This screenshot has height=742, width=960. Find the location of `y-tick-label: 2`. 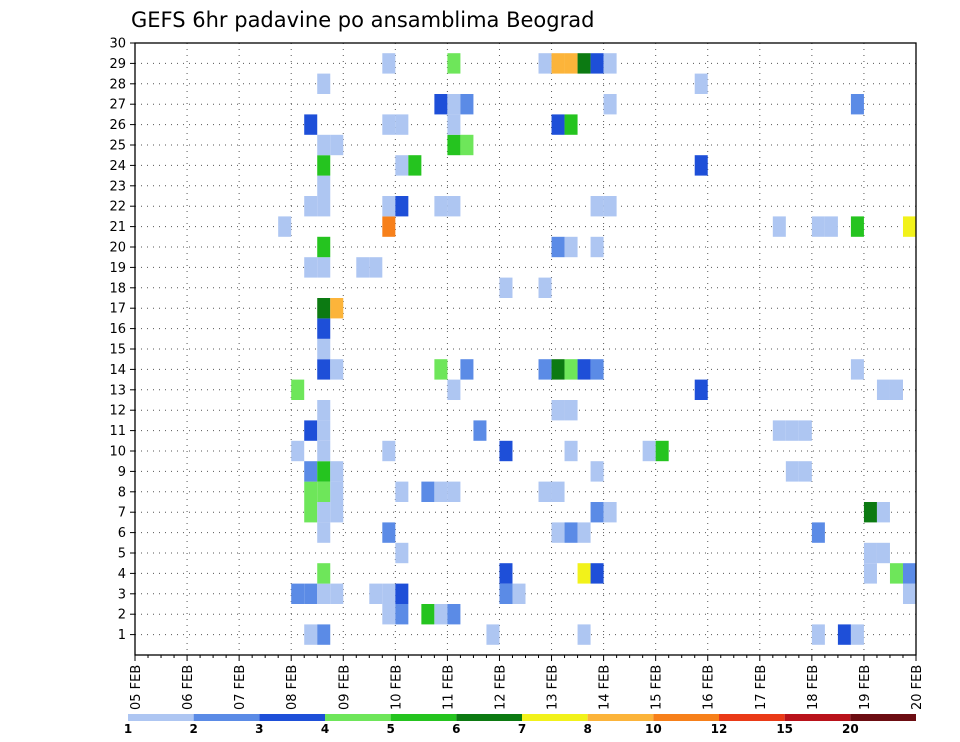

y-tick-label: 2 is located at coordinates (122, 615).